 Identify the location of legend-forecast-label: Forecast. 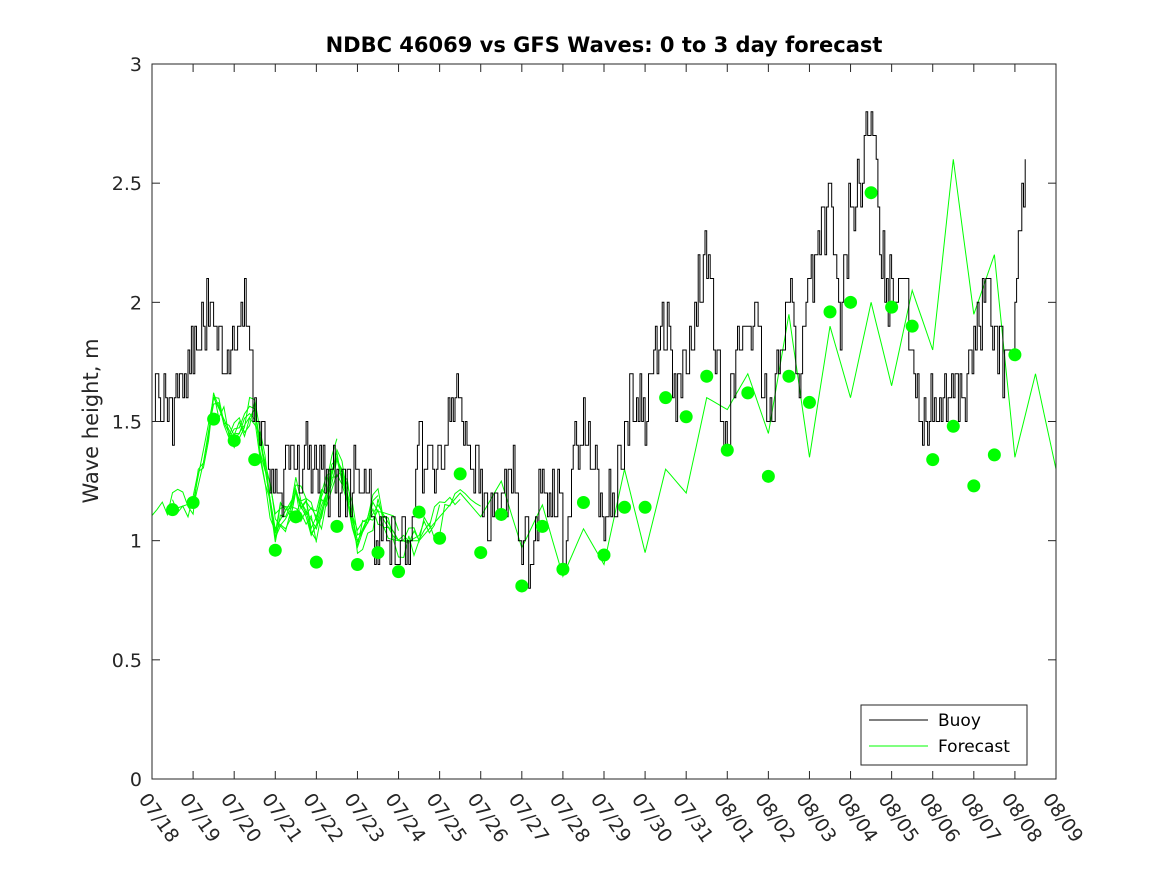
(974, 747).